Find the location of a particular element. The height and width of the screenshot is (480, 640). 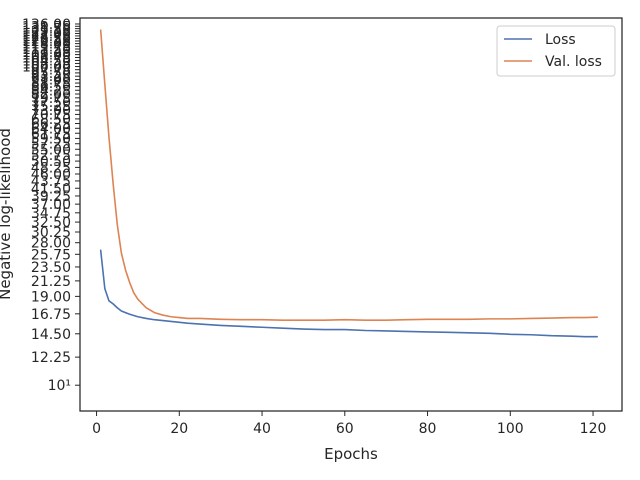

y-tick-label: 75.25 is located at coordinates (51, 107).